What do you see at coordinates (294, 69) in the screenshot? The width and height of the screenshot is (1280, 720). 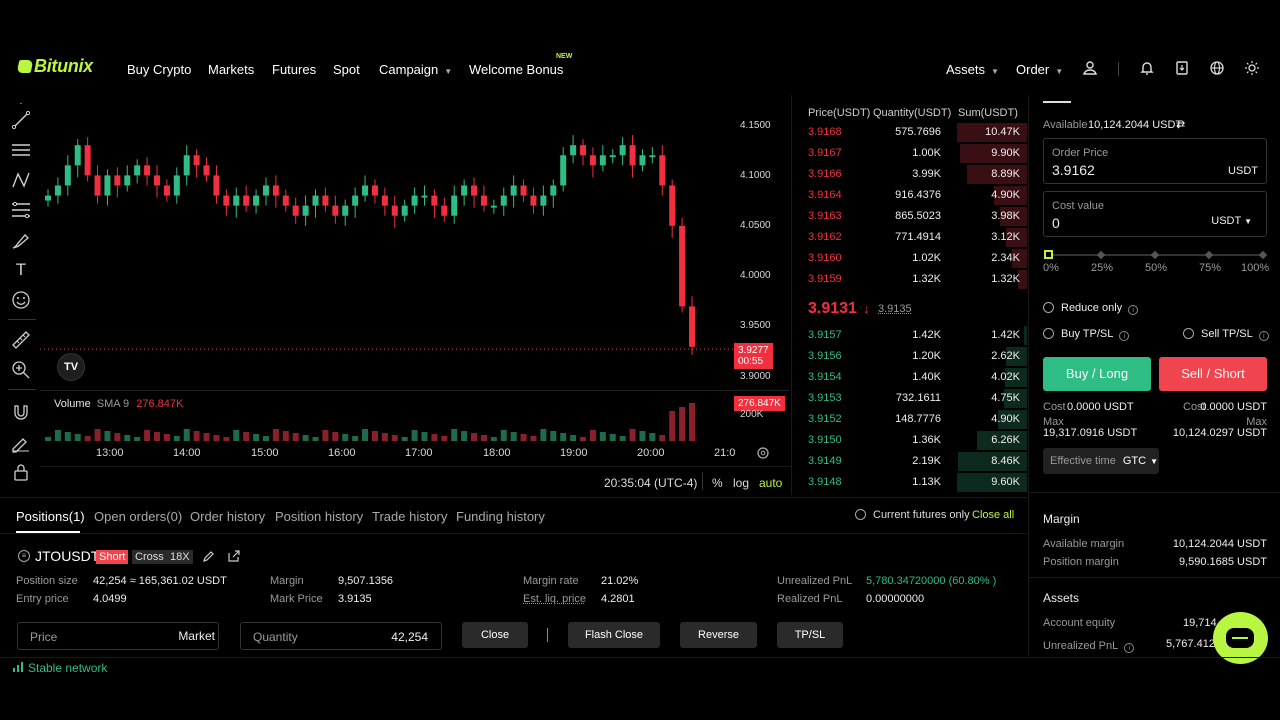 I see `nav-futures: Futures` at bounding box center [294, 69].